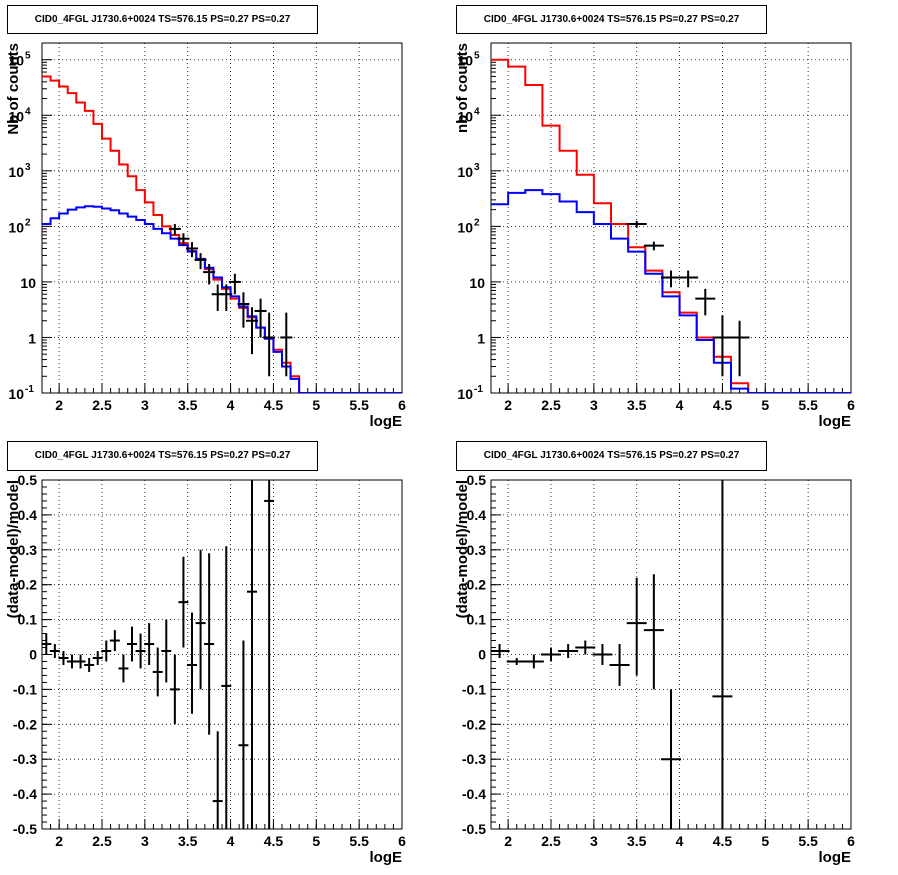 The image size is (898, 875). I want to click on y-axis-title: nb of counts, so click(462, 88).